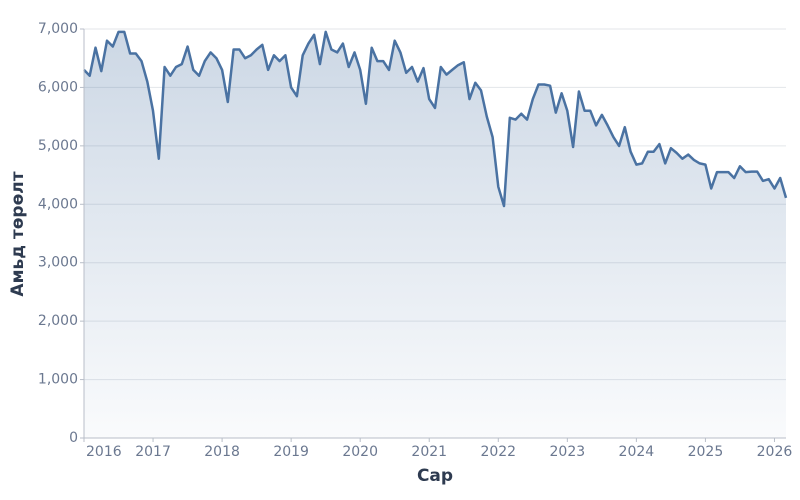  Describe the element at coordinates (58, 146) in the screenshot. I see `y-tick-label: 5,000` at that location.